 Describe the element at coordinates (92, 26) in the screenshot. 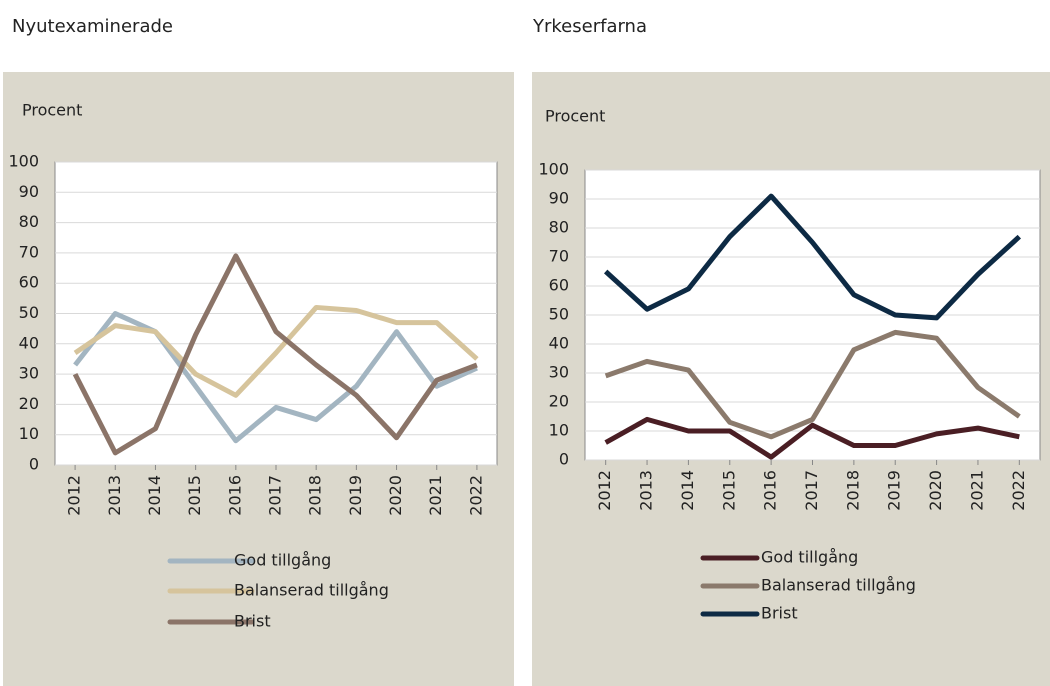

I see `chart-title: Nyutexaminerade` at that location.